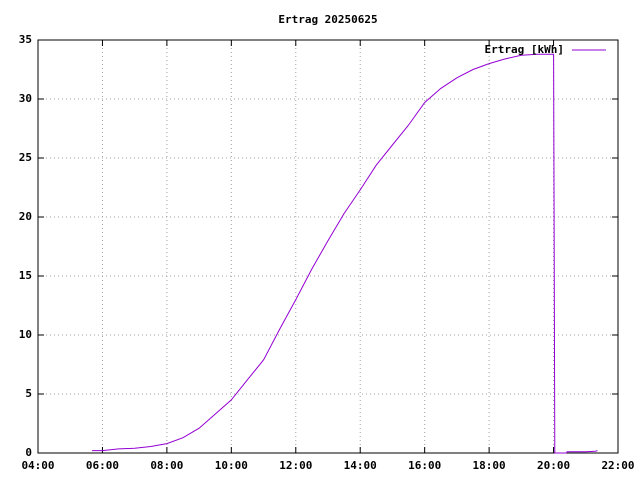  I want to click on x-tick-label: 22:00, so click(617, 465).